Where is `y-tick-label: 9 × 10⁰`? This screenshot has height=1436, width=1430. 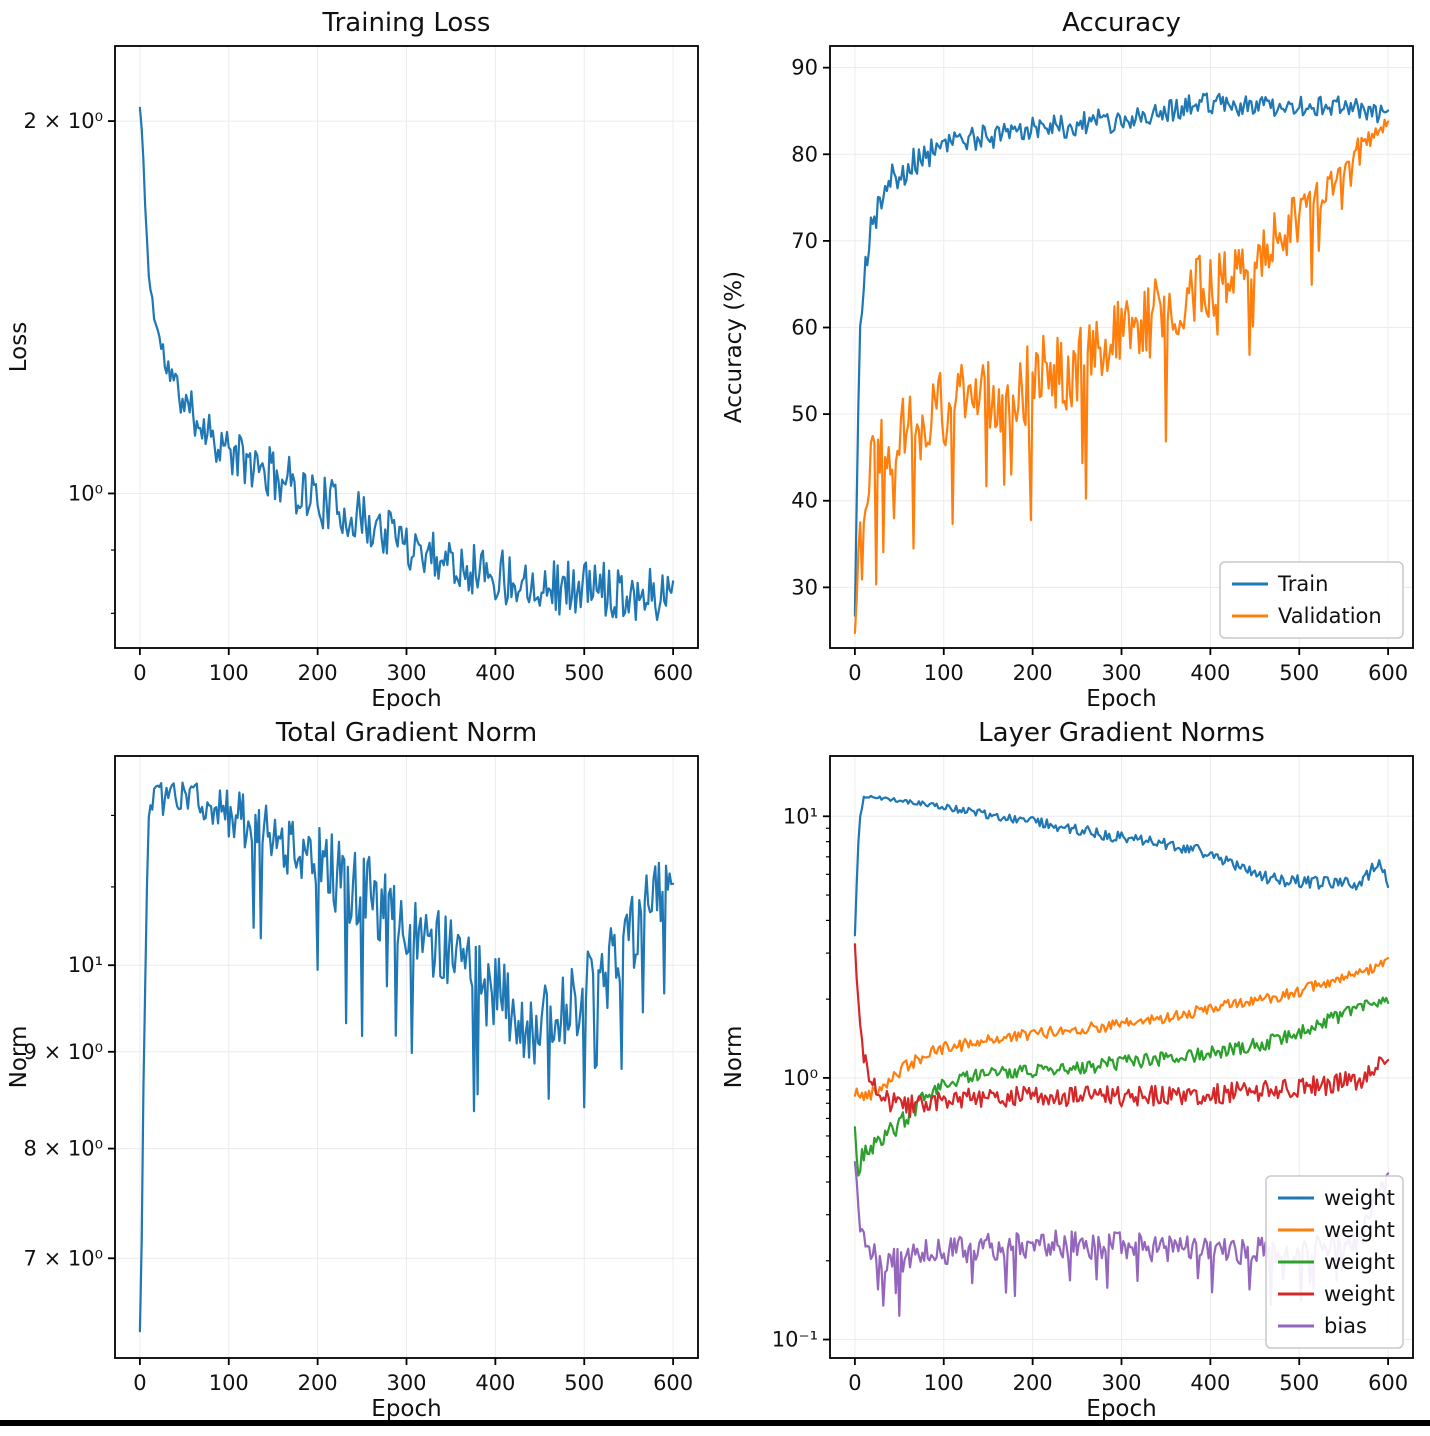 y-tick-label: 9 × 10⁰ is located at coordinates (63, 1052).